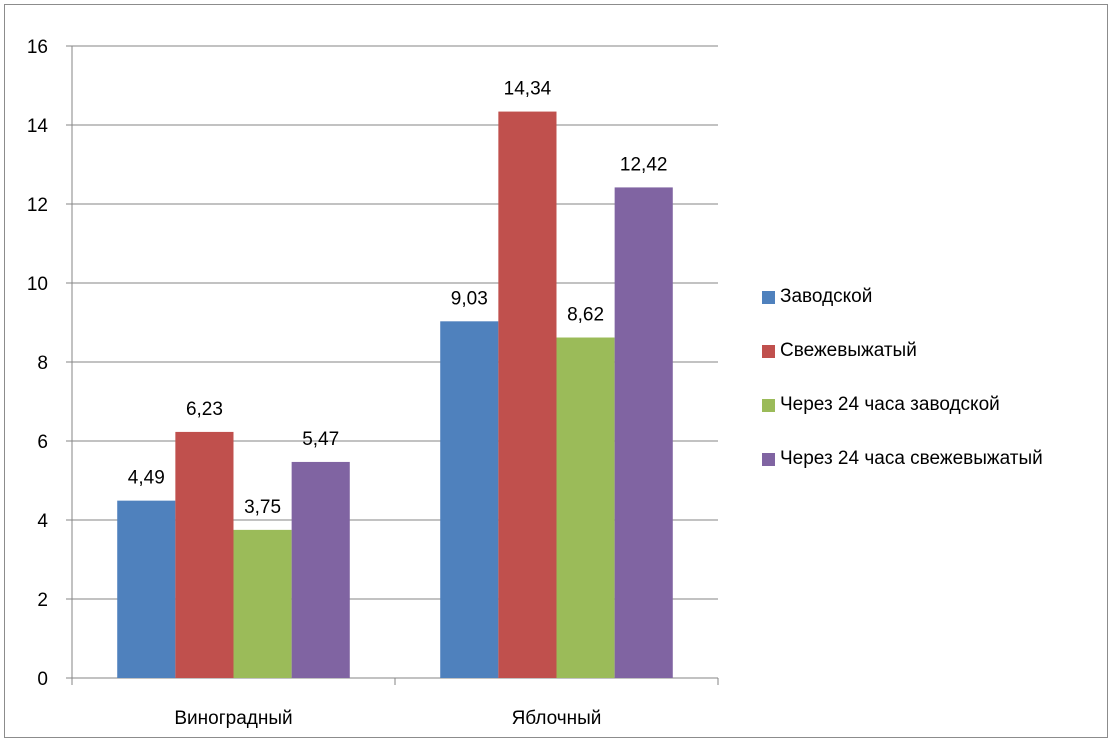 Image resolution: width=1114 pixels, height=744 pixels. What do you see at coordinates (320, 439) in the screenshot?
I see `data-label: 5,47` at bounding box center [320, 439].